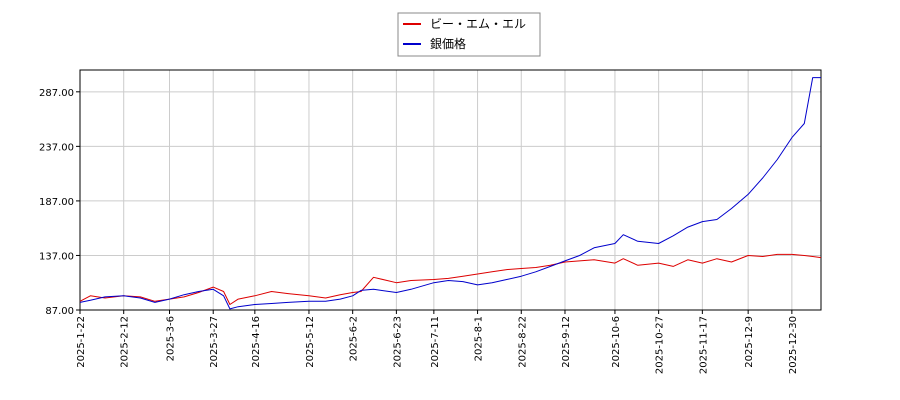 The width and height of the screenshot is (900, 400). What do you see at coordinates (354, 338) in the screenshot?
I see `x-tick-label: 2025-6-2` at bounding box center [354, 338].